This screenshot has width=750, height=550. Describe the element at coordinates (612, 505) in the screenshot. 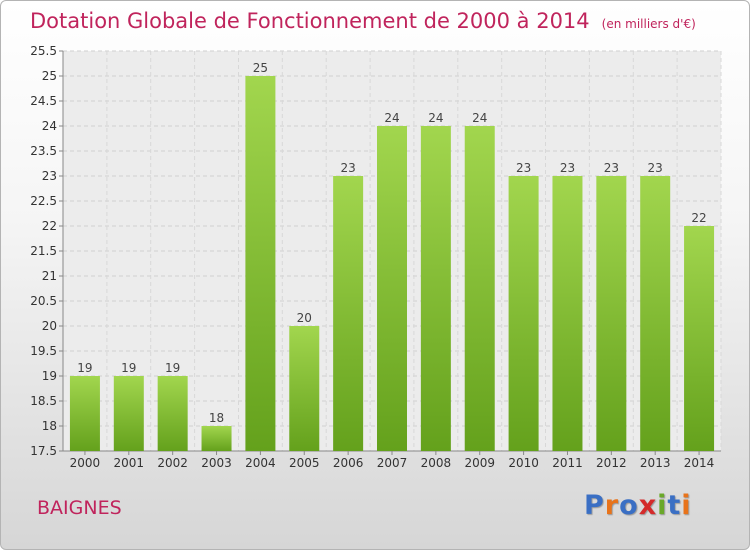

I see `logo-letter: r` at that location.